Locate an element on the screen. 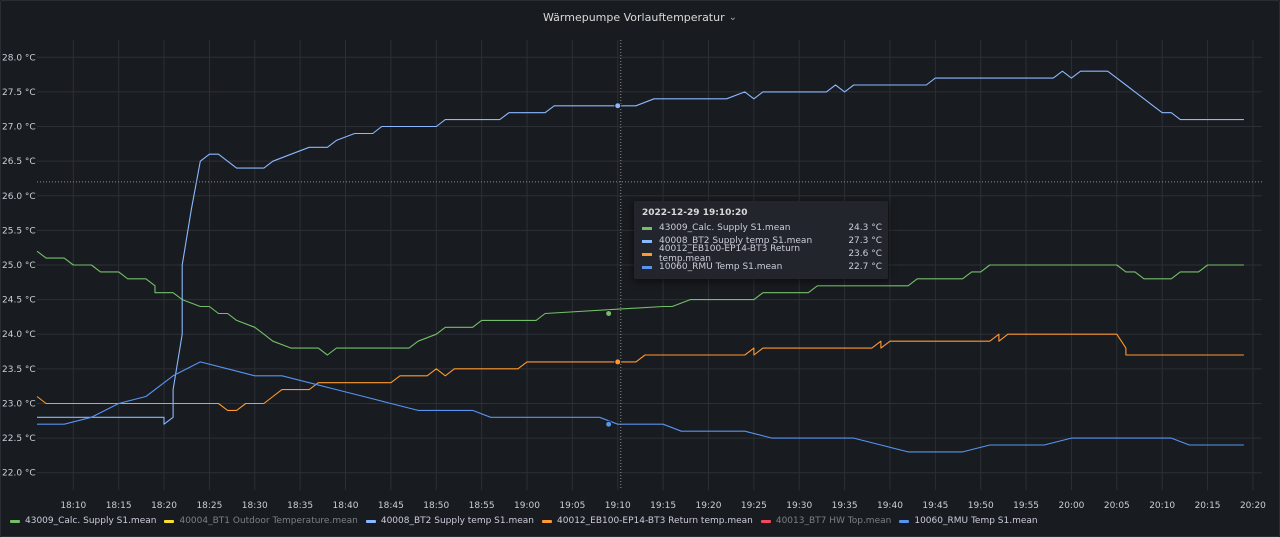 Image resolution: width=1280 pixels, height=537 pixels. legend-label: 40013_BT7 HW Top.mean is located at coordinates (833, 521).